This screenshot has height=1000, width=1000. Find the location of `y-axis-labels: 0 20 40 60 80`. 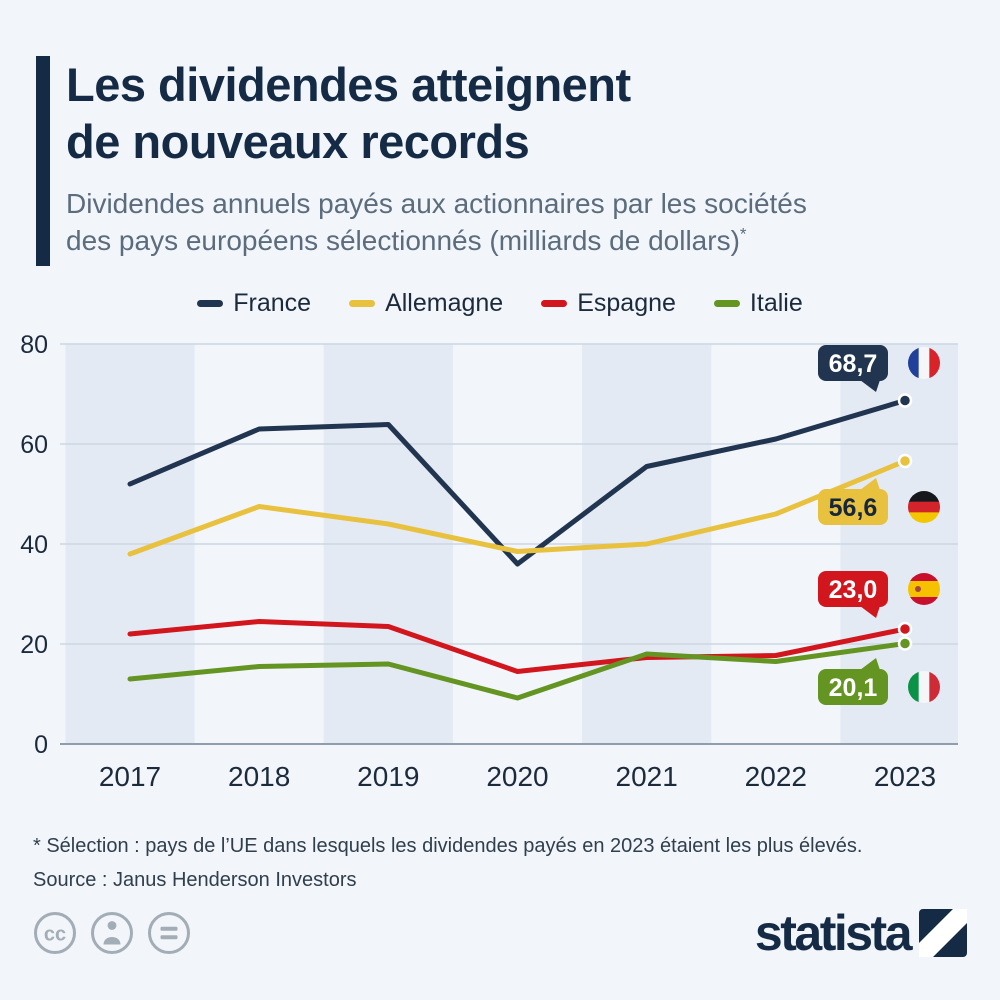

y-axis-labels: 0 20 40 60 80 is located at coordinates (34, 546).